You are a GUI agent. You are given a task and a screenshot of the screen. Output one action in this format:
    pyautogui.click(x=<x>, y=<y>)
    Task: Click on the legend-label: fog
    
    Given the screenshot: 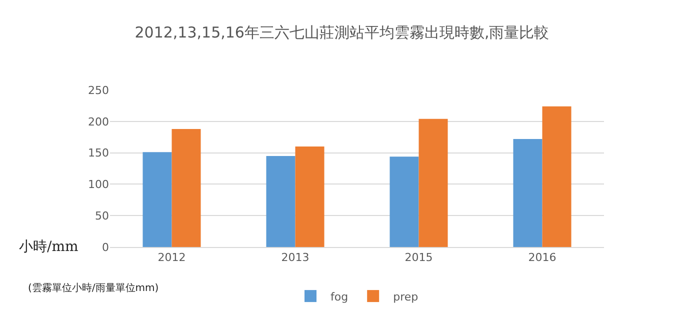 What is the action you would take?
    pyautogui.click(x=339, y=297)
    